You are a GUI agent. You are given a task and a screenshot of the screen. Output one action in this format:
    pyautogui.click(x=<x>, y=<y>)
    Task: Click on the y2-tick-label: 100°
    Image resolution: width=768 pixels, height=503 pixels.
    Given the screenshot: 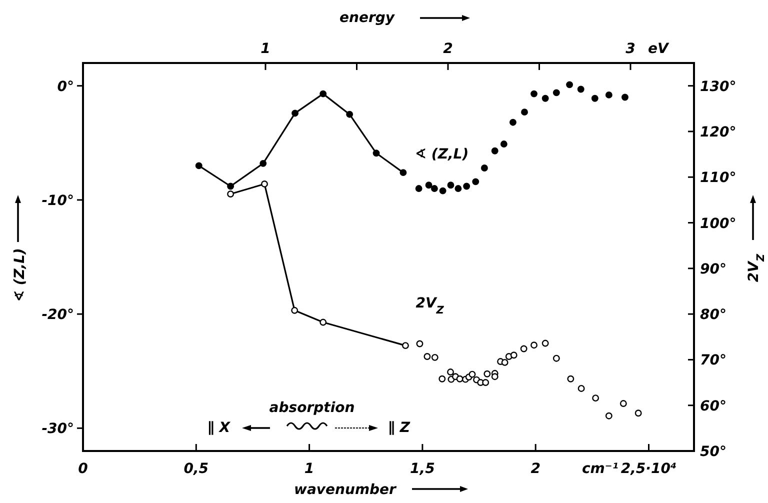 What is the action you would take?
    pyautogui.click(x=718, y=224)
    